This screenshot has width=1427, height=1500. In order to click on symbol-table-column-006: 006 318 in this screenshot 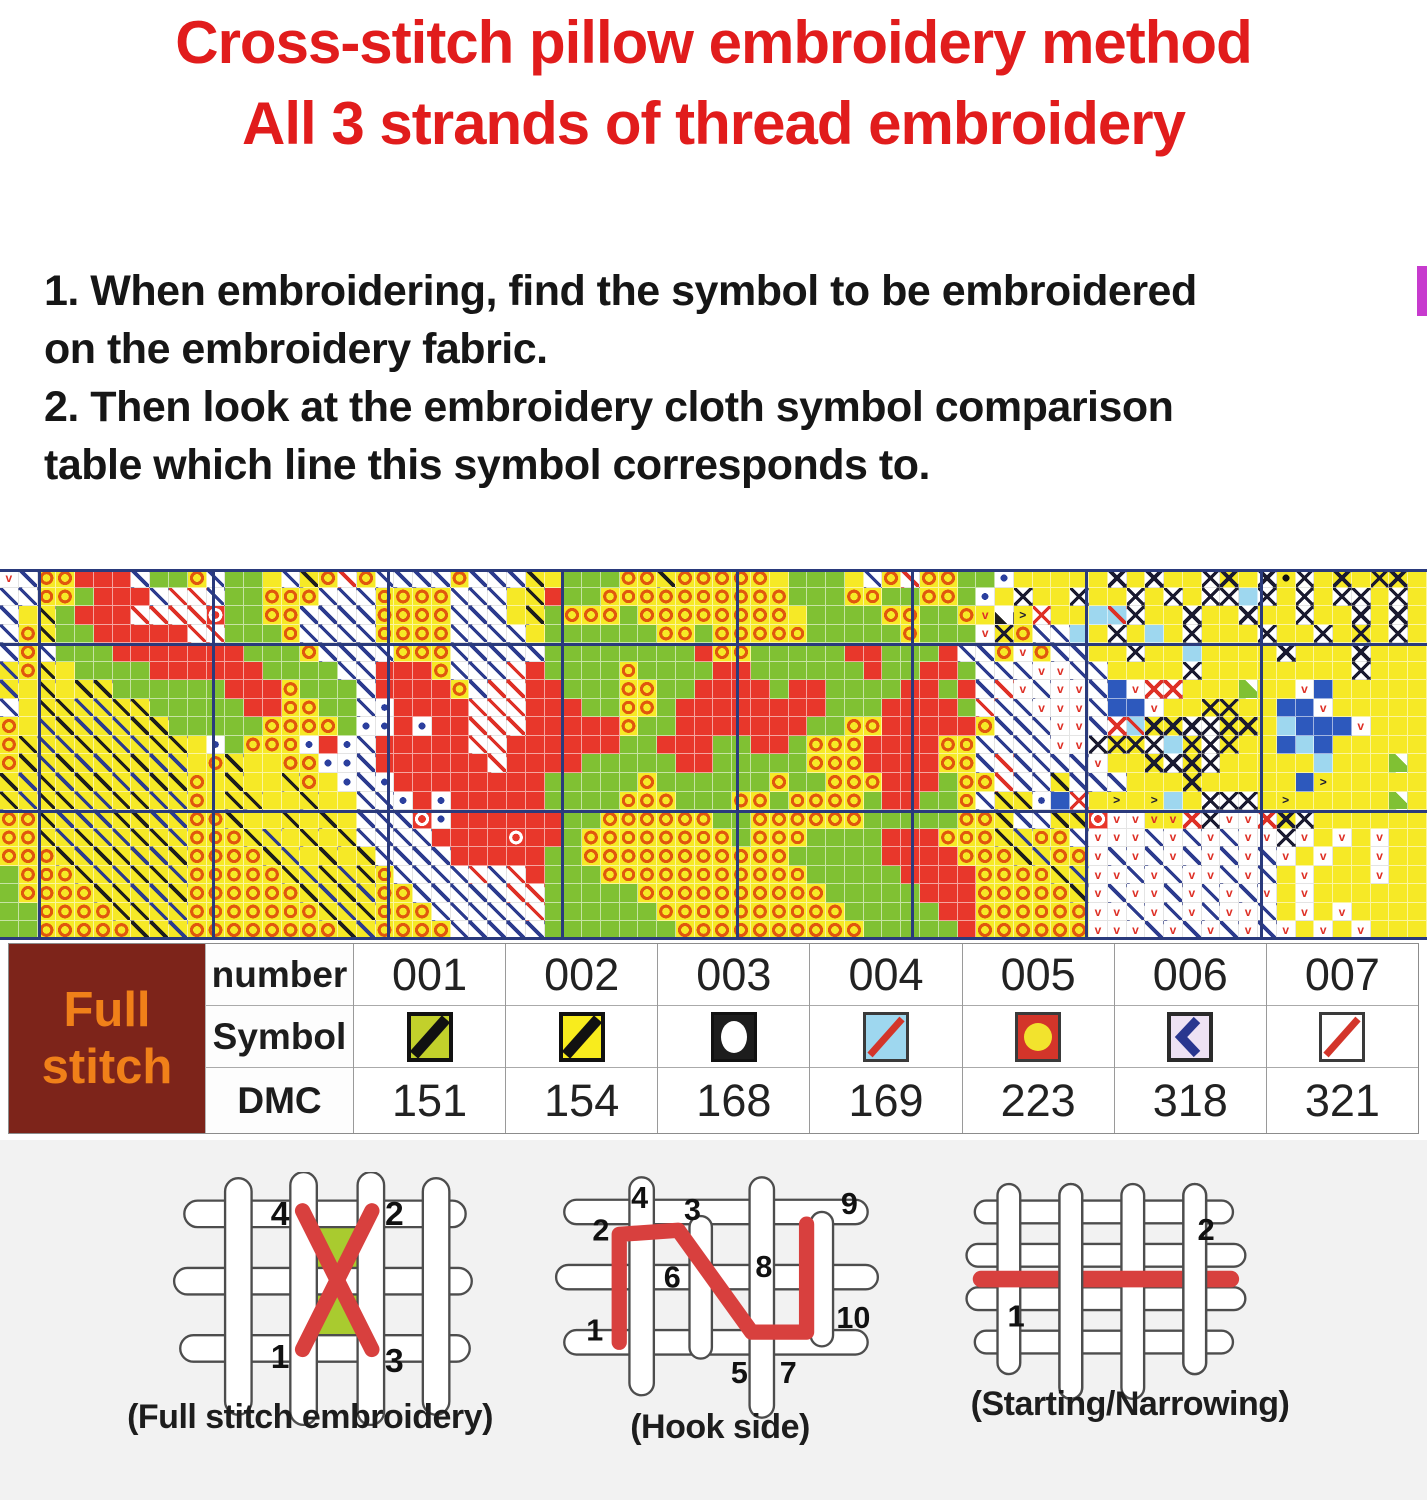, I will do `click(1189, 1038)`.